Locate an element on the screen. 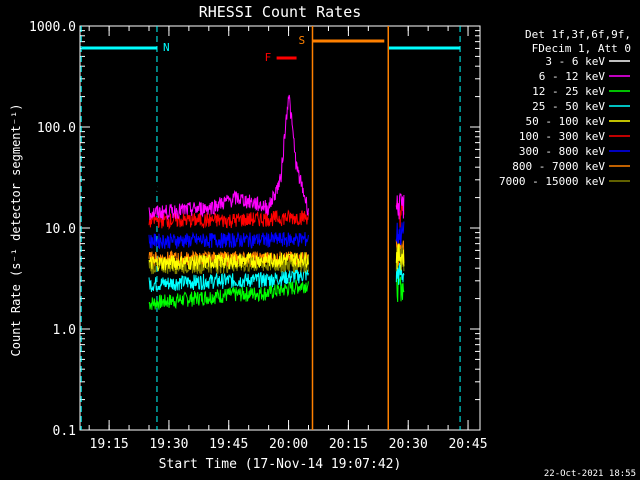  x-tick-label: 19:15 is located at coordinates (109, 444).